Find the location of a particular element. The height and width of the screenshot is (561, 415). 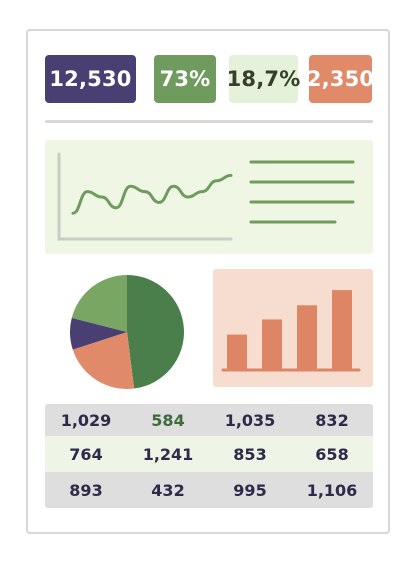

table-cell: 995 is located at coordinates (250, 490).